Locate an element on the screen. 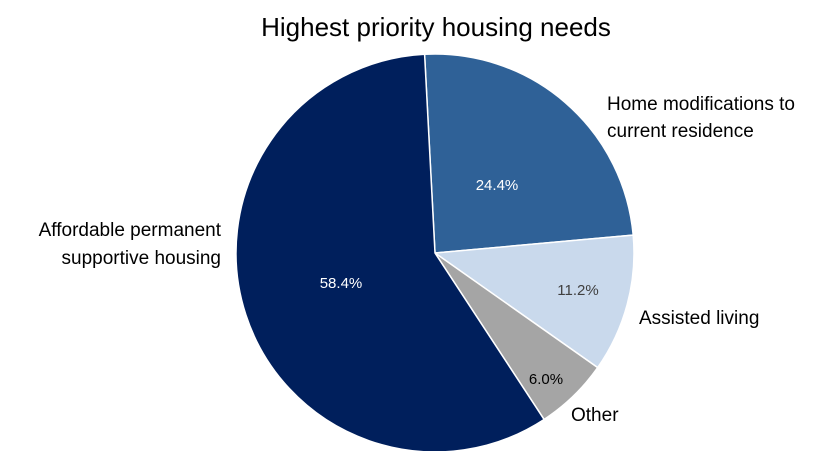  pie-category-label-line: supportive housing is located at coordinates (142, 258).